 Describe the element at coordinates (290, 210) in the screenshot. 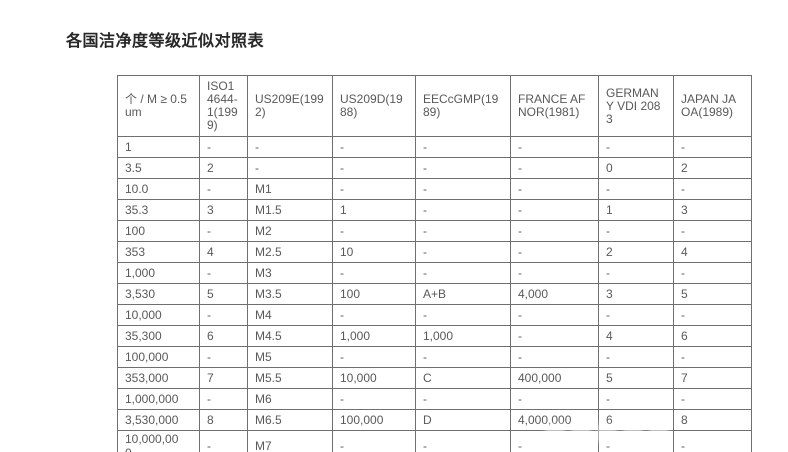

I see `table-cell: M1.5` at that location.